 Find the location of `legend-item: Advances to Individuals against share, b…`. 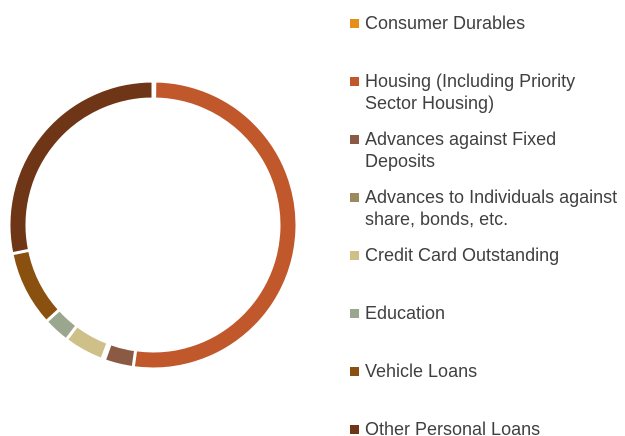

legend-item: Advances to Individuals against share, b… is located at coordinates (486, 208).